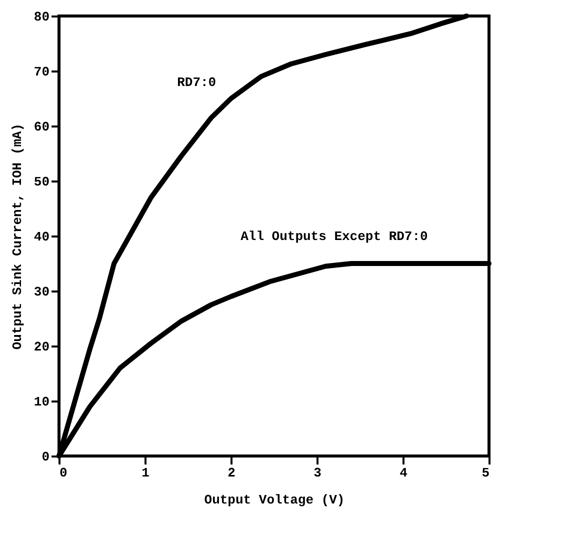  Describe the element at coordinates (42, 127) in the screenshot. I see `y-tick-label: 60` at that location.